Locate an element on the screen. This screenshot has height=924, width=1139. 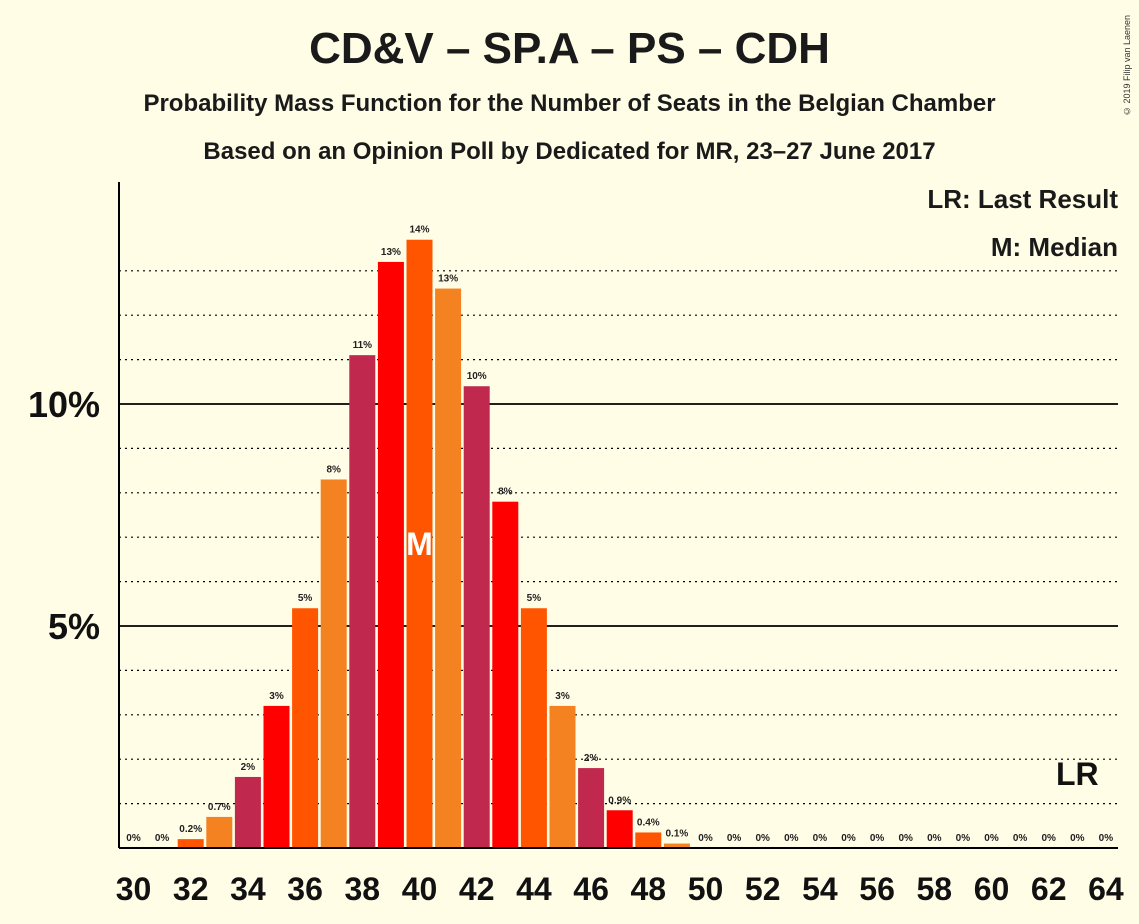
x-tick-label: 54 is located at coordinates (820, 889).